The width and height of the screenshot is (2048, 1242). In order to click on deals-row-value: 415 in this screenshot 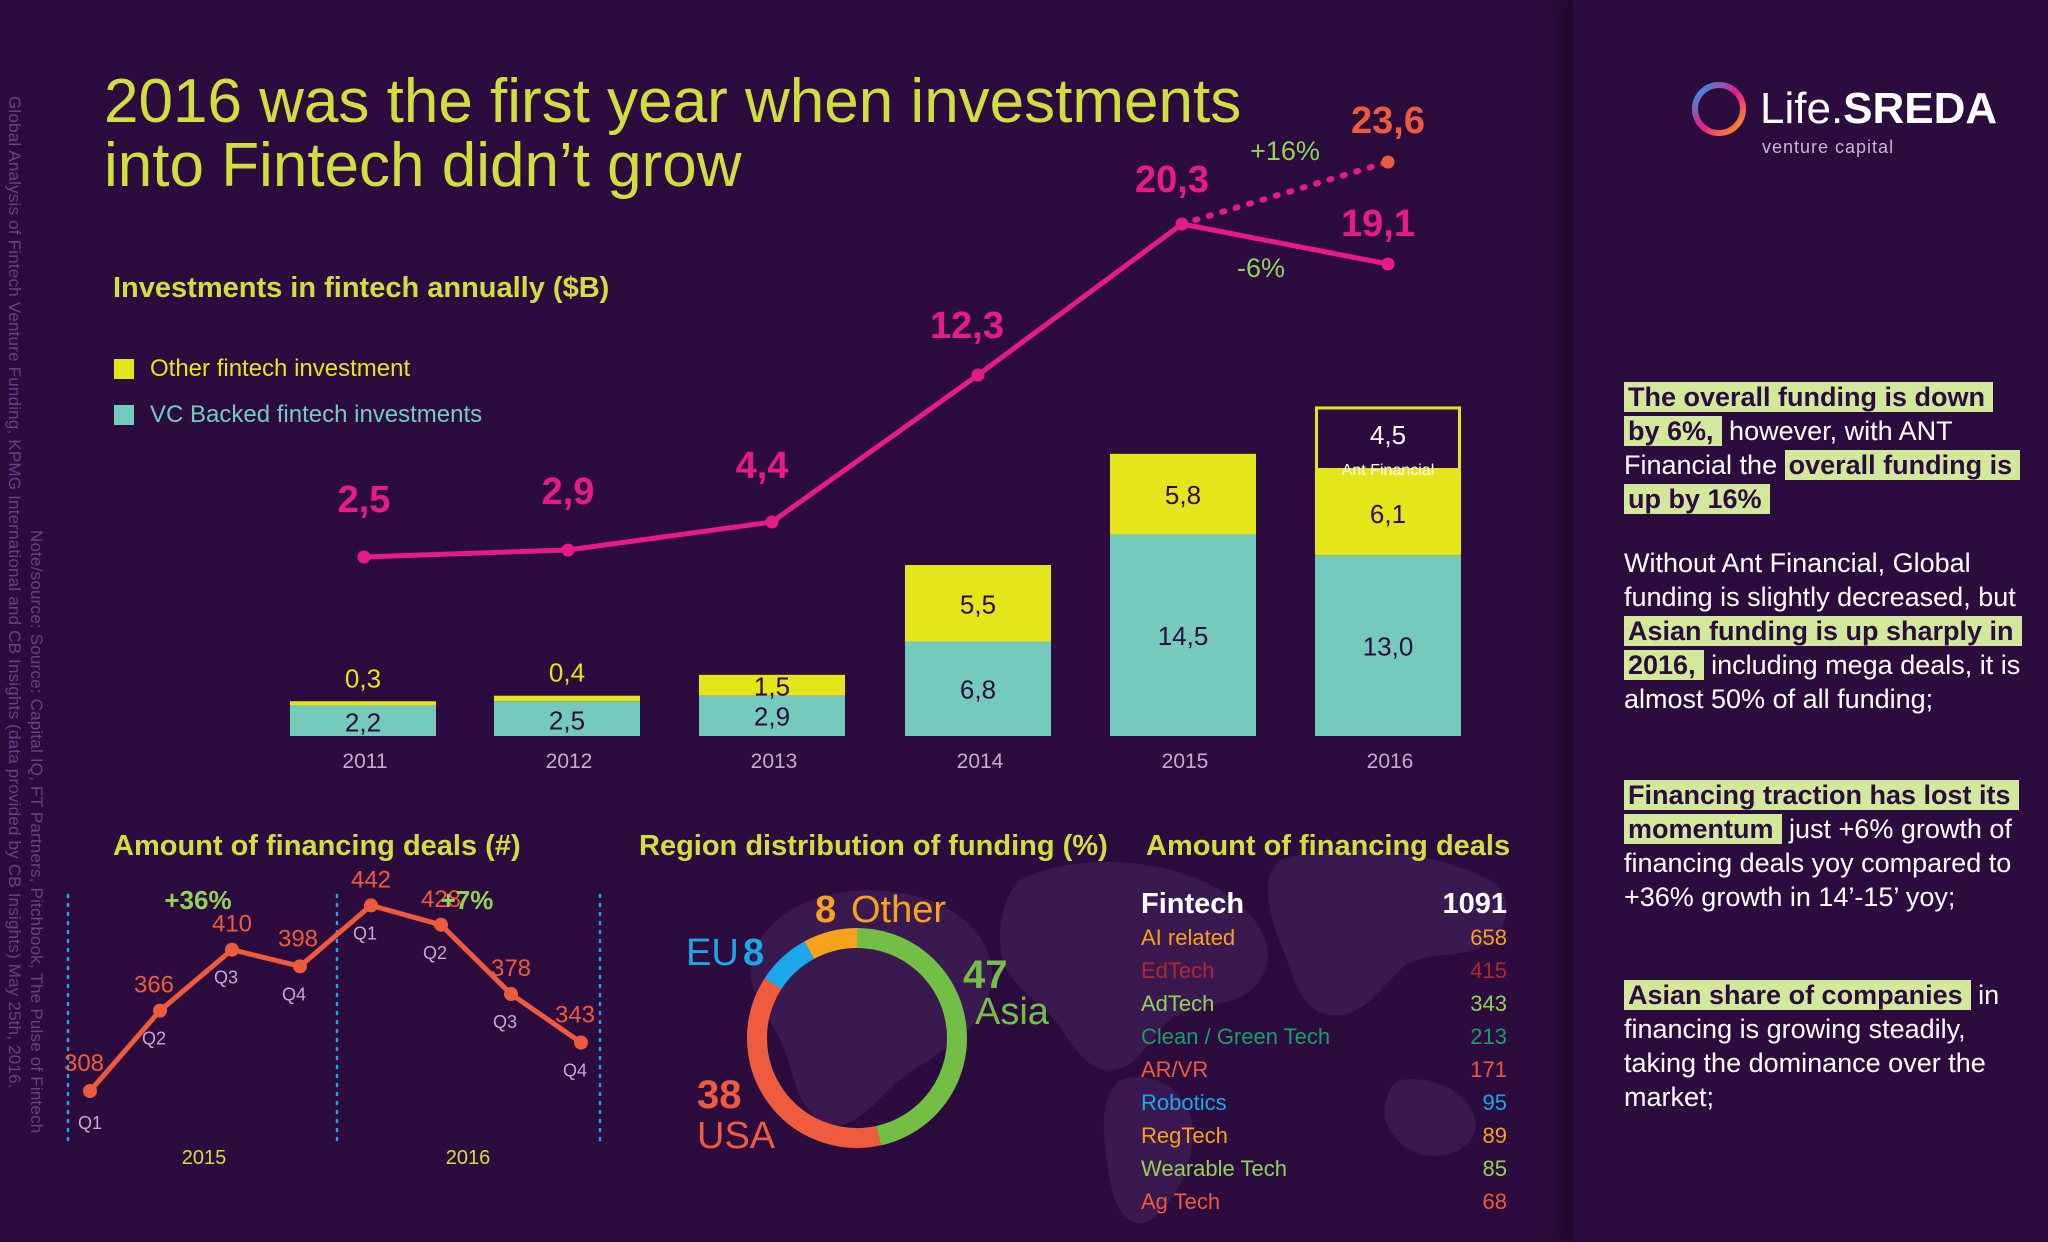, I will do `click(1488, 970)`.